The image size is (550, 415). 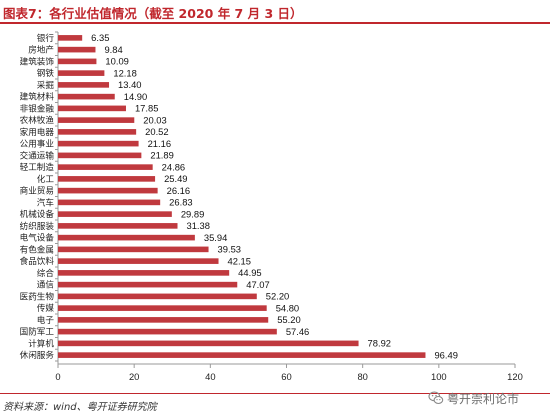 I want to click on value-label: 9.84, so click(x=113, y=49).